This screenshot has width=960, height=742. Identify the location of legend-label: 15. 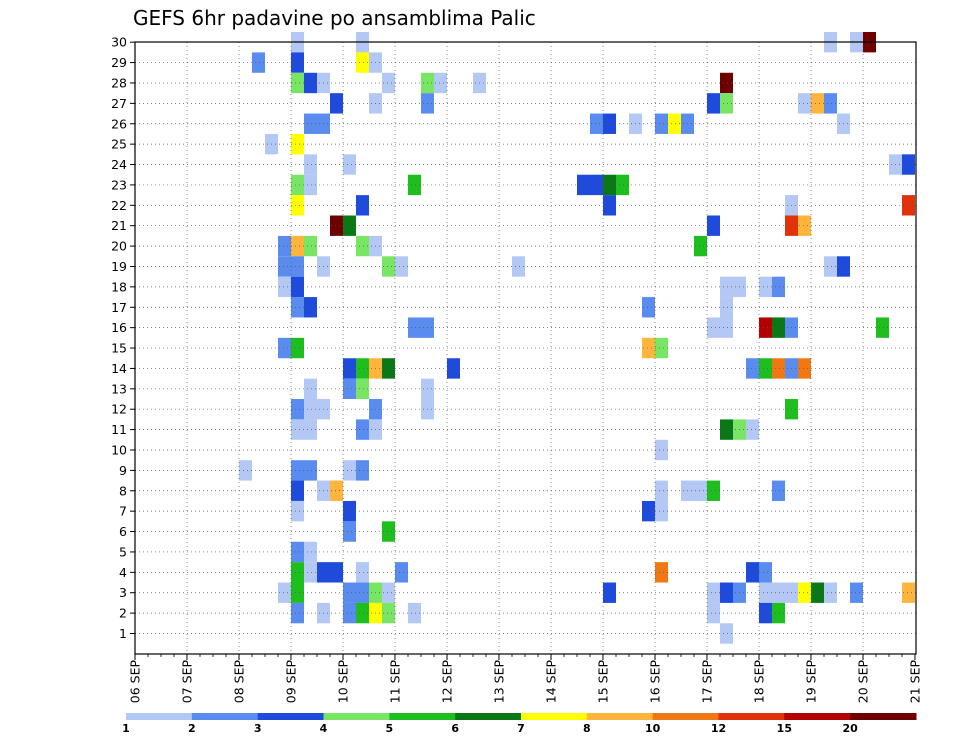
(784, 728).